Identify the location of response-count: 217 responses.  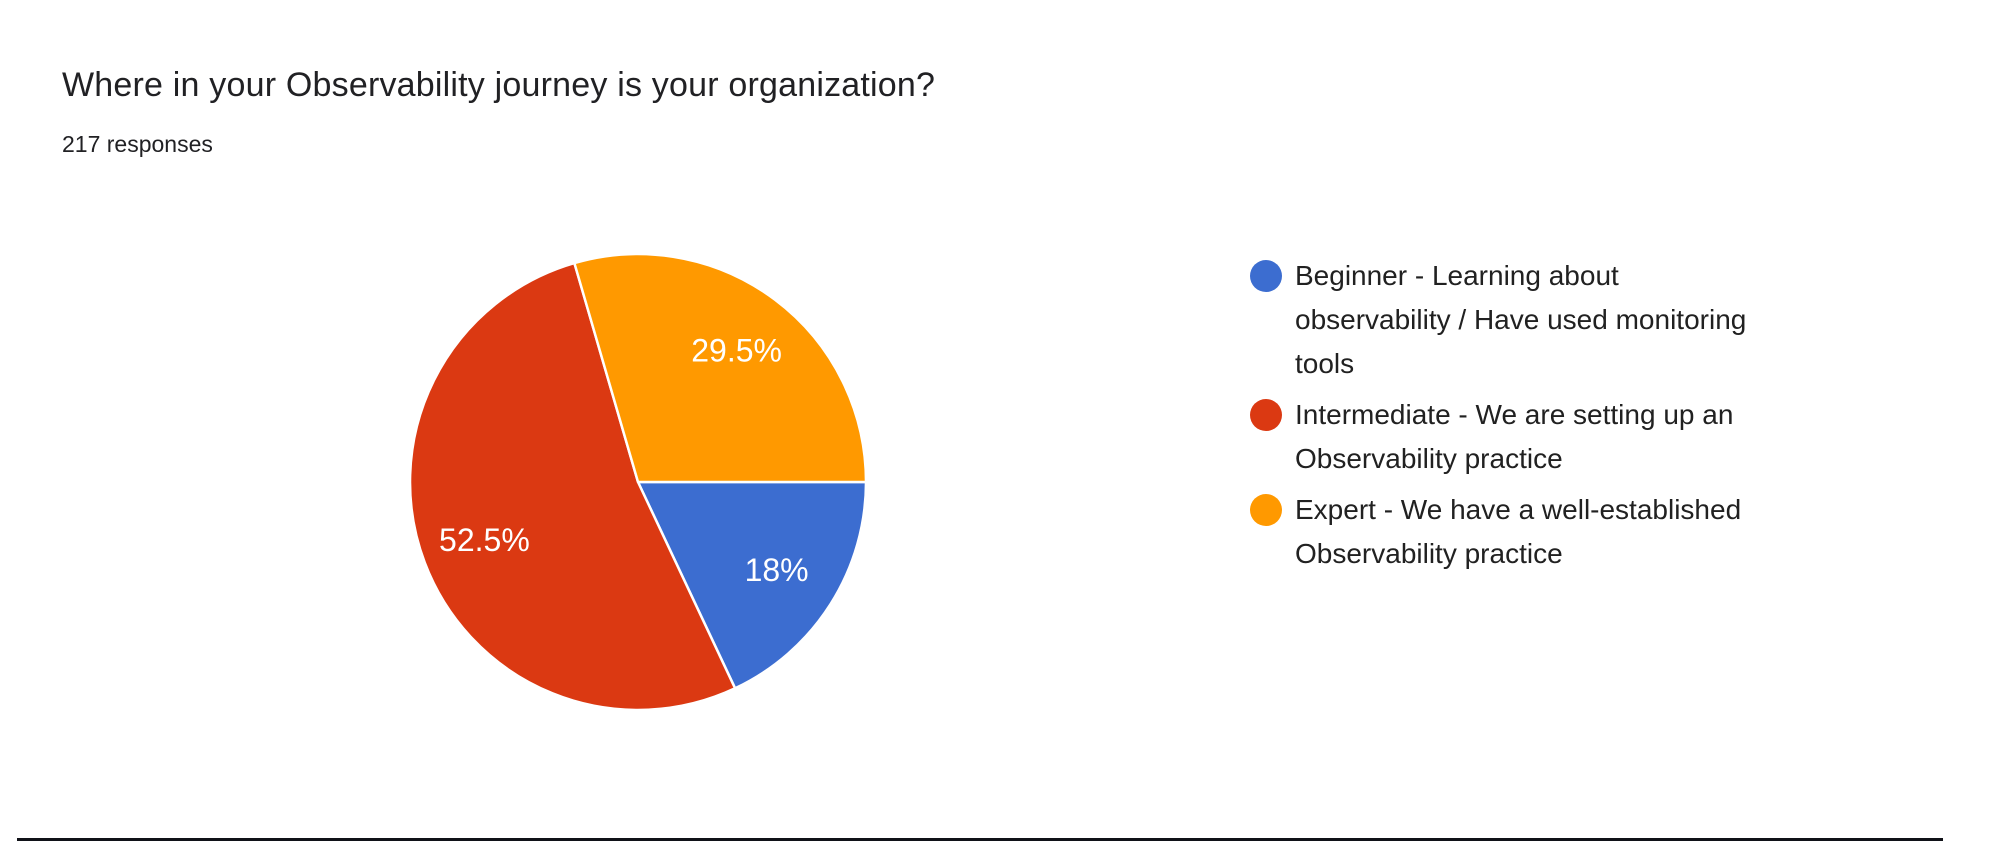
(137, 144).